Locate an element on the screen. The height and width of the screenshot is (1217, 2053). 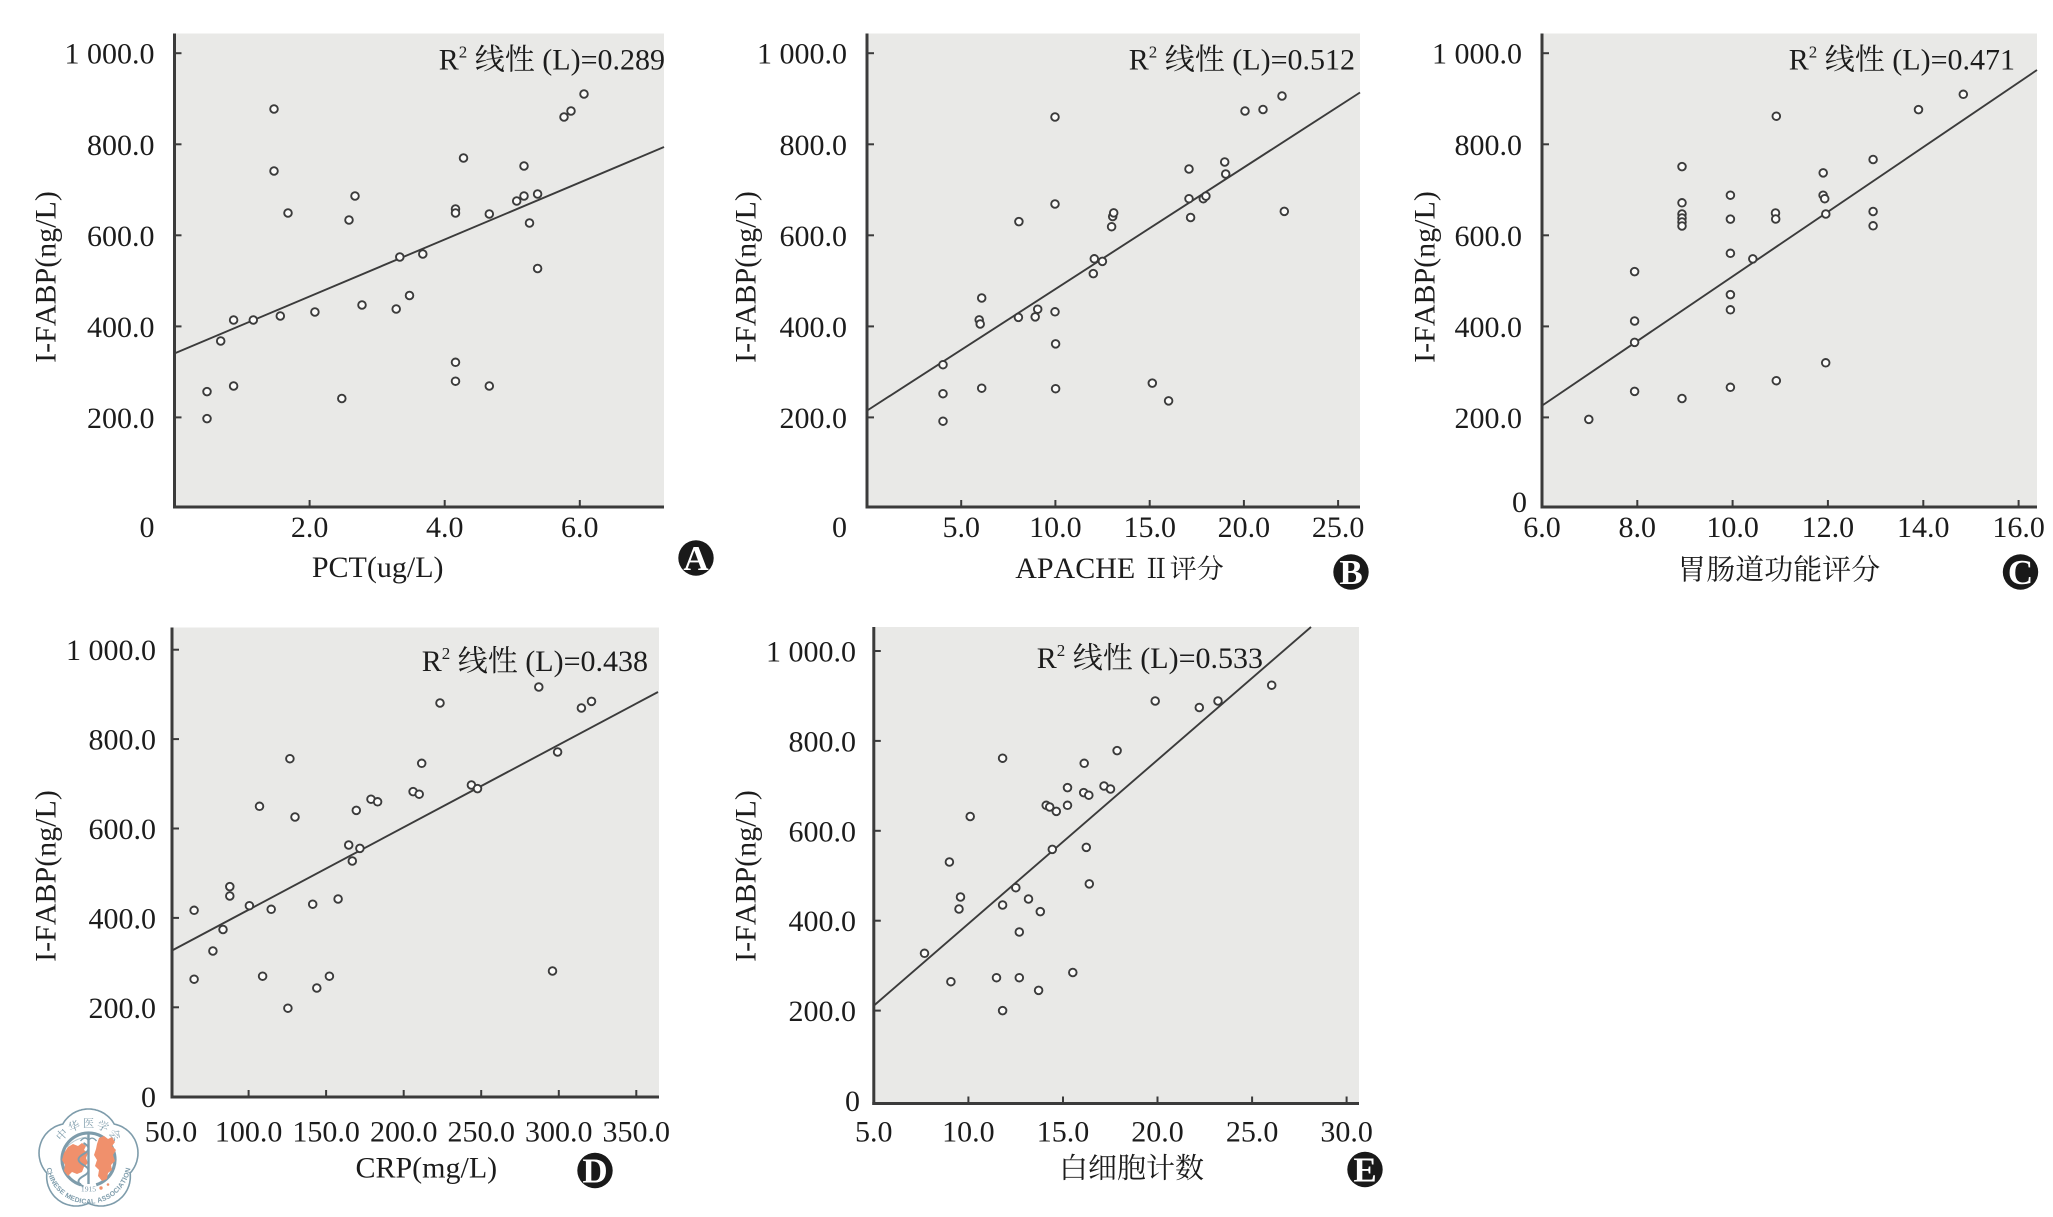
svg-text: CRP(mg/L) is located at coordinates (426, 1168).